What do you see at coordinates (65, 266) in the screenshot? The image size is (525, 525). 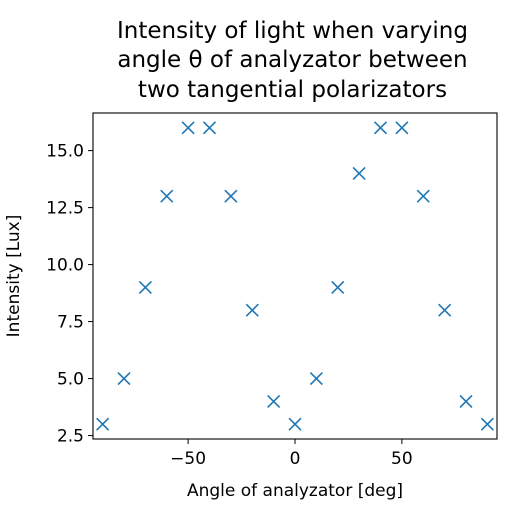 I see `y-tick-label: 10.0` at bounding box center [65, 266].